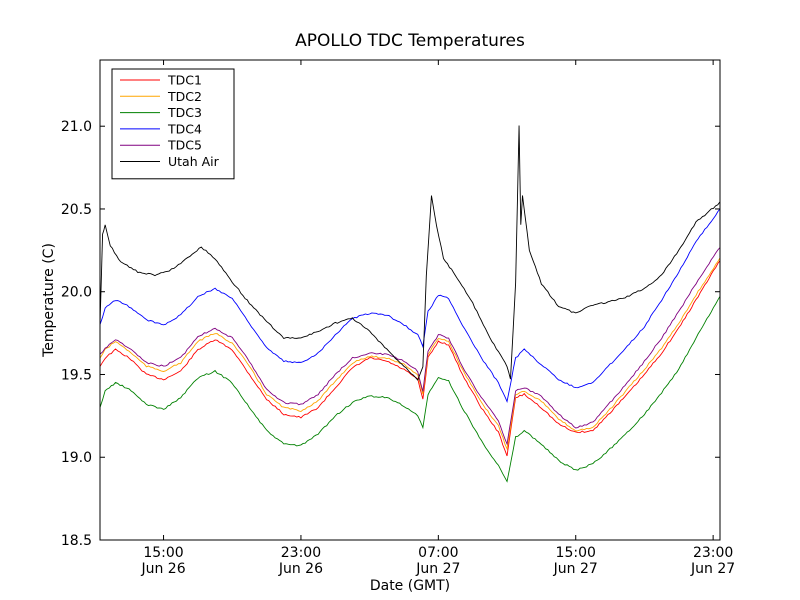 Image resolution: width=800 pixels, height=600 pixels. What do you see at coordinates (194, 161) in the screenshot?
I see `legend-label: Utah Air` at bounding box center [194, 161].